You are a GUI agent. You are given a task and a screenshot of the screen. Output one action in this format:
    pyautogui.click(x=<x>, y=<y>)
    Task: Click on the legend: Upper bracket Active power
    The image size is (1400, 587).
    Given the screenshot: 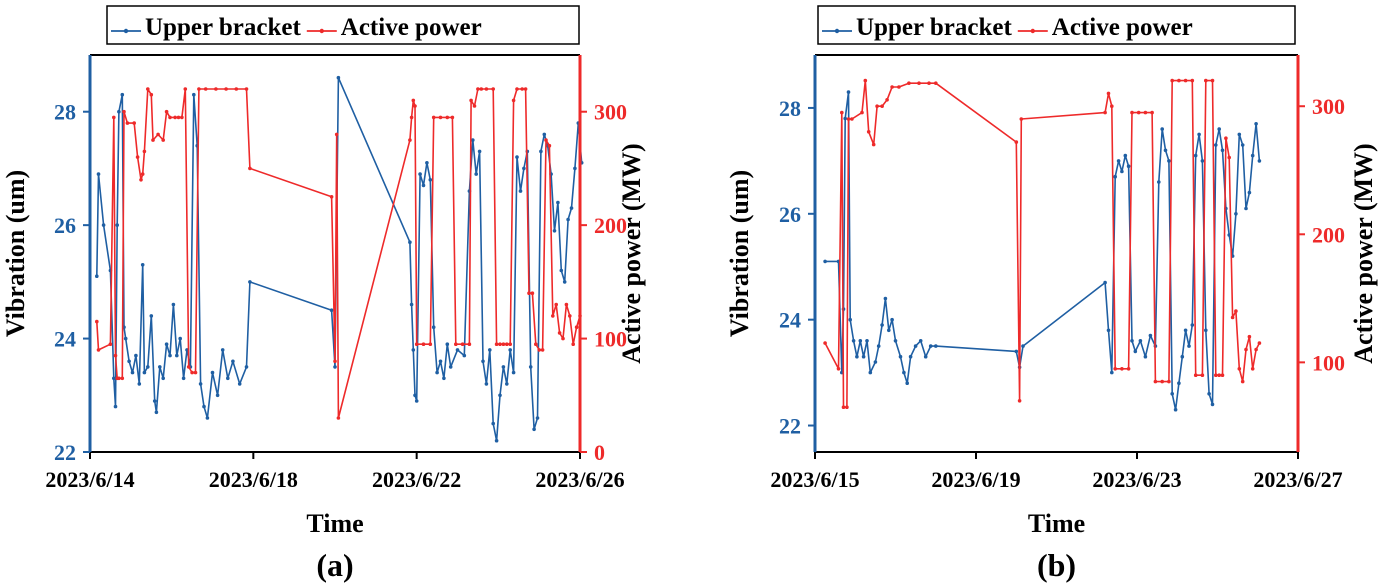 What is the action you would take?
    pyautogui.click(x=343, y=25)
    